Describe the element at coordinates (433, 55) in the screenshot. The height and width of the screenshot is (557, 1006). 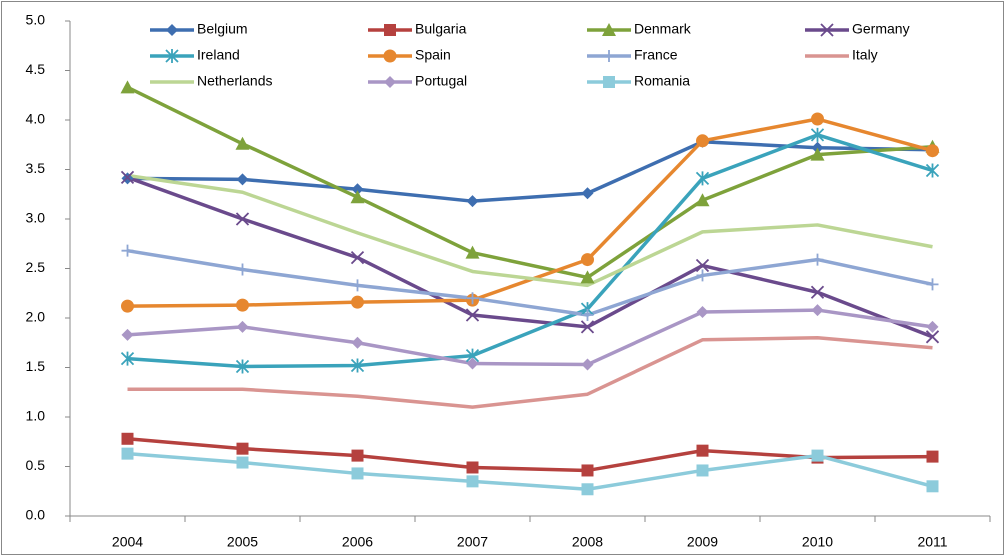
I see `legend-label: Spain` at that location.